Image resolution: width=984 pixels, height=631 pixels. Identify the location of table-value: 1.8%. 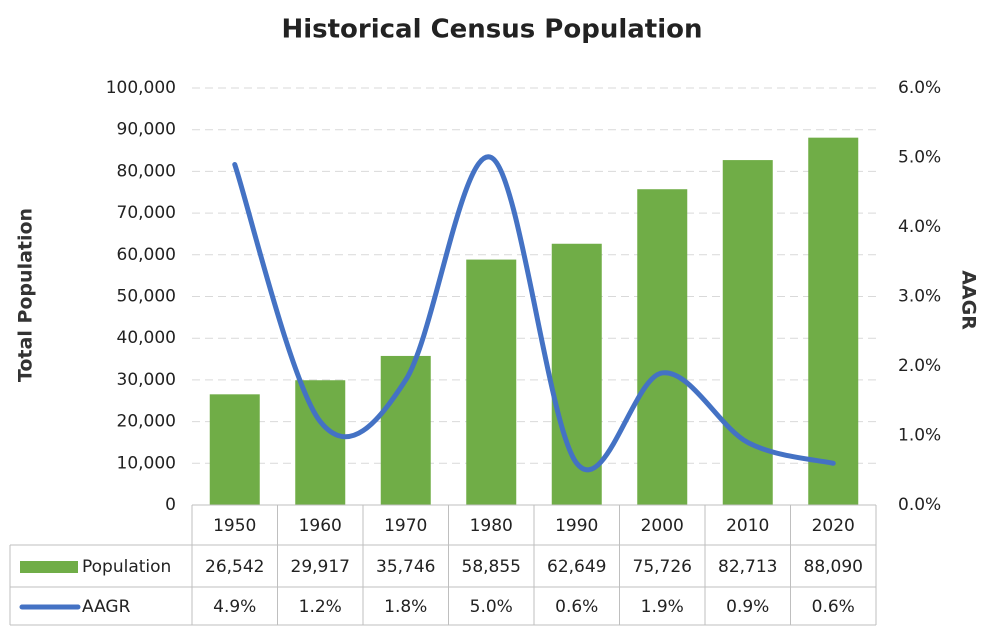
(405, 607).